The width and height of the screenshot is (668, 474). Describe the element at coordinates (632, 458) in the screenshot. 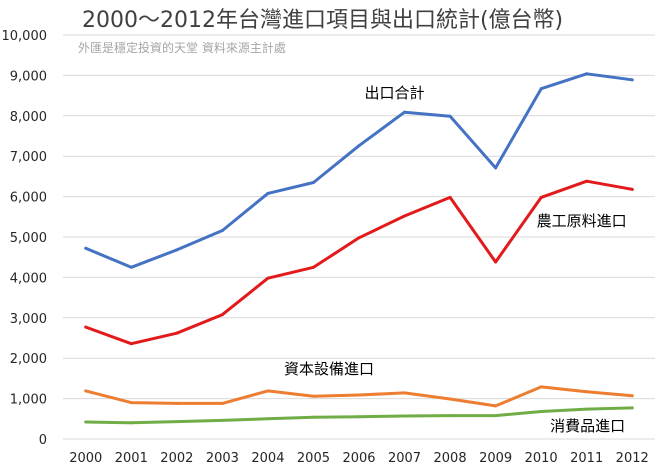

I see `x-tick-label: 2012` at that location.